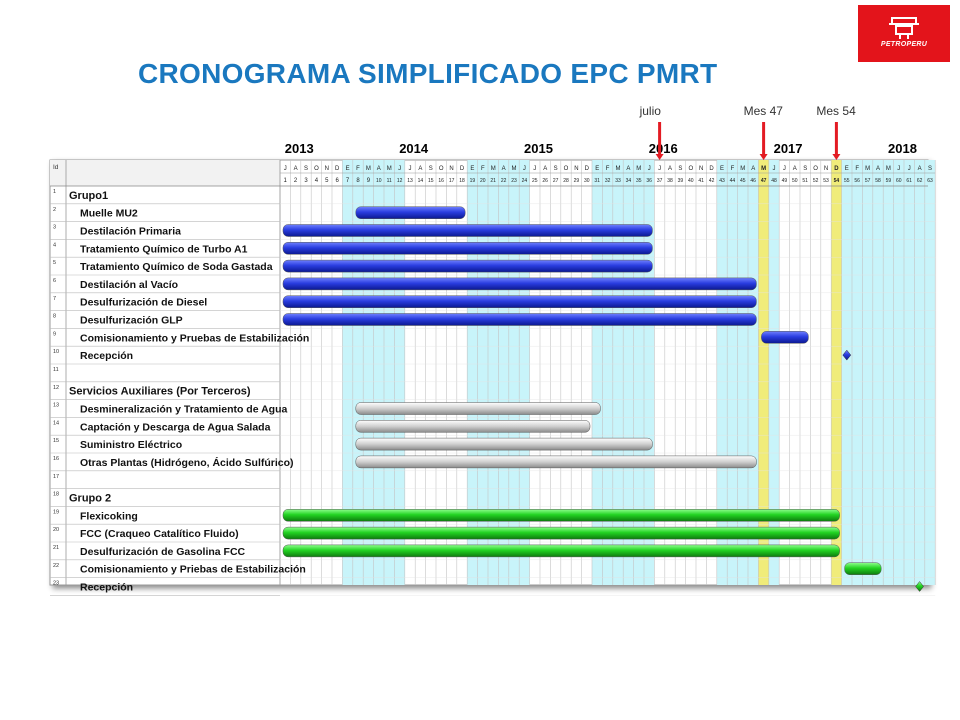 This screenshot has width=960, height=720. What do you see at coordinates (930, 181) in the screenshot?
I see `month-number-label: 63` at bounding box center [930, 181].